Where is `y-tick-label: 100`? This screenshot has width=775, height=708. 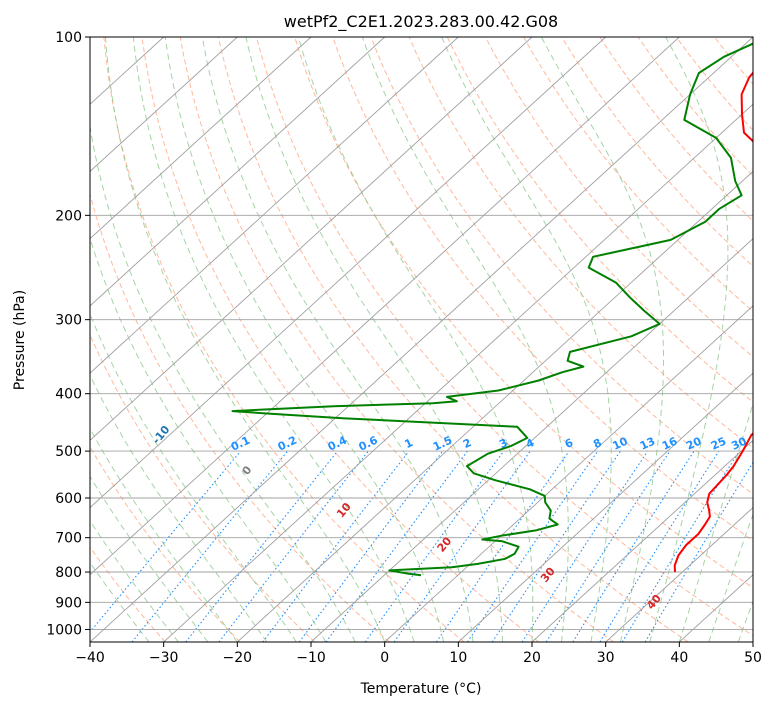
y-tick-label: 100 is located at coordinates (68, 38).